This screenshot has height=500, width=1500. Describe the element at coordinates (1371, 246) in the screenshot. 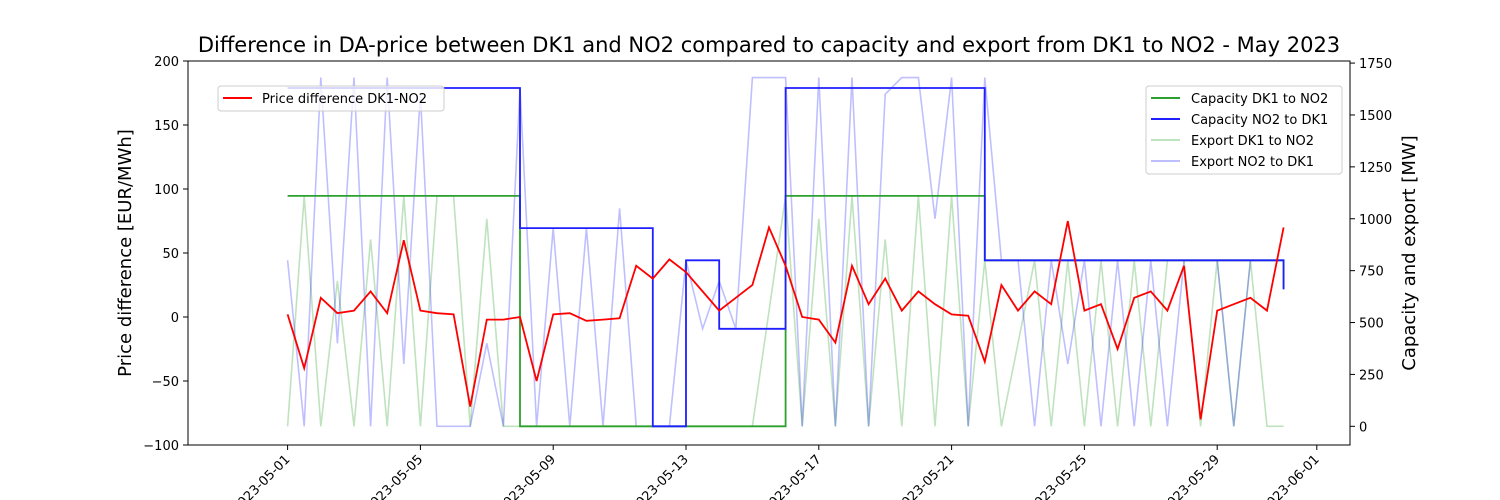

I see `right-y-axis: 0 250 500 750 1000 1250 1500 1750` at that location.